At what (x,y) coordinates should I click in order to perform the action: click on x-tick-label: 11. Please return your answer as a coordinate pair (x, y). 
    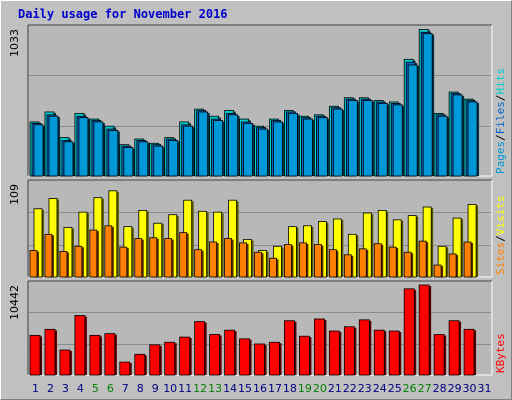
    Looking at the image, I should click on (185, 388).